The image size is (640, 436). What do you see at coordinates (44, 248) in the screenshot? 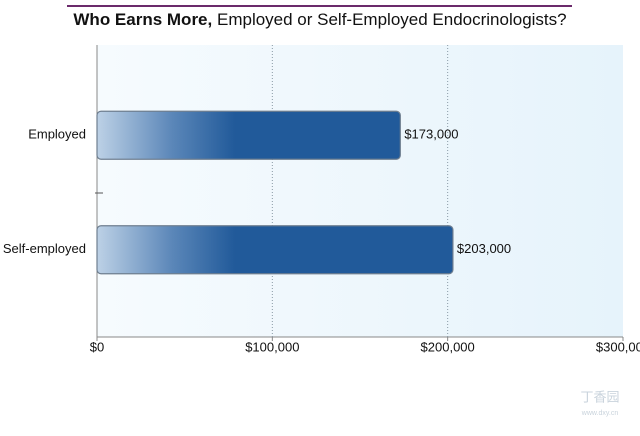
I see `y-tick-label: Self-employed` at bounding box center [44, 248].